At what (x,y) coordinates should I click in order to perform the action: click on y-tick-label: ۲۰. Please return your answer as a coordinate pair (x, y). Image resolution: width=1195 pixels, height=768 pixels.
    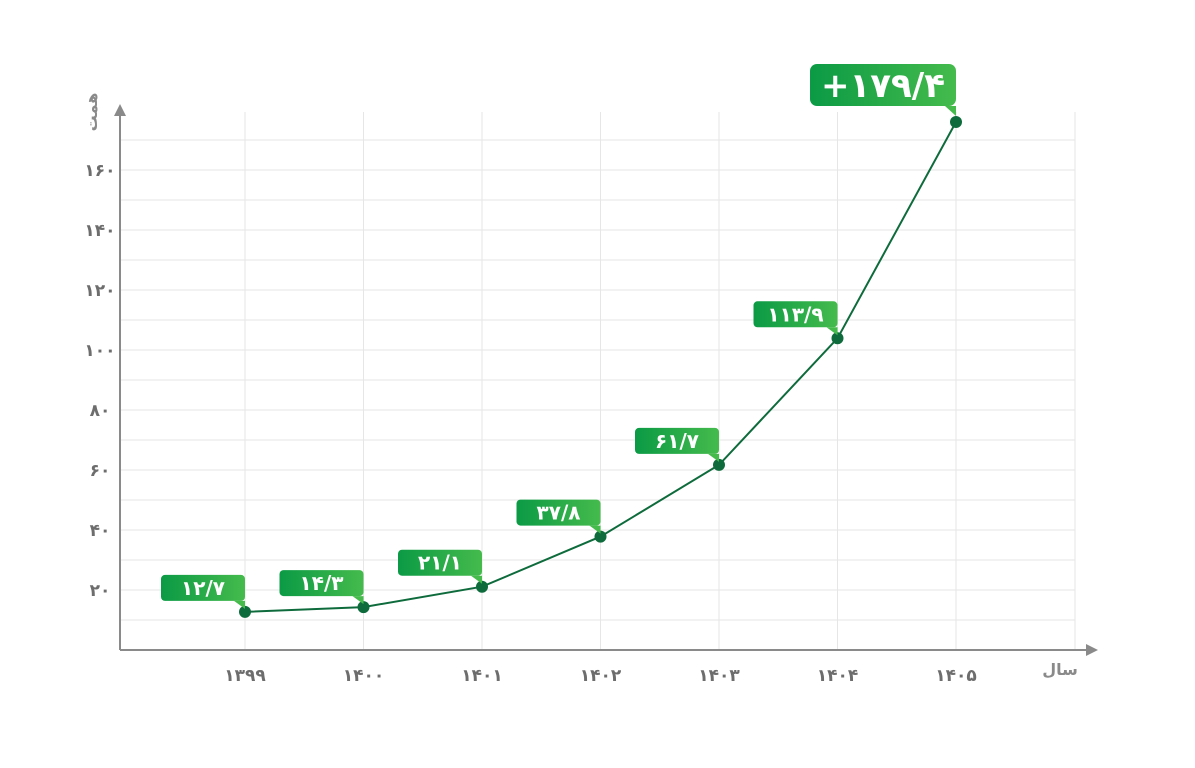
    Looking at the image, I should click on (100, 591).